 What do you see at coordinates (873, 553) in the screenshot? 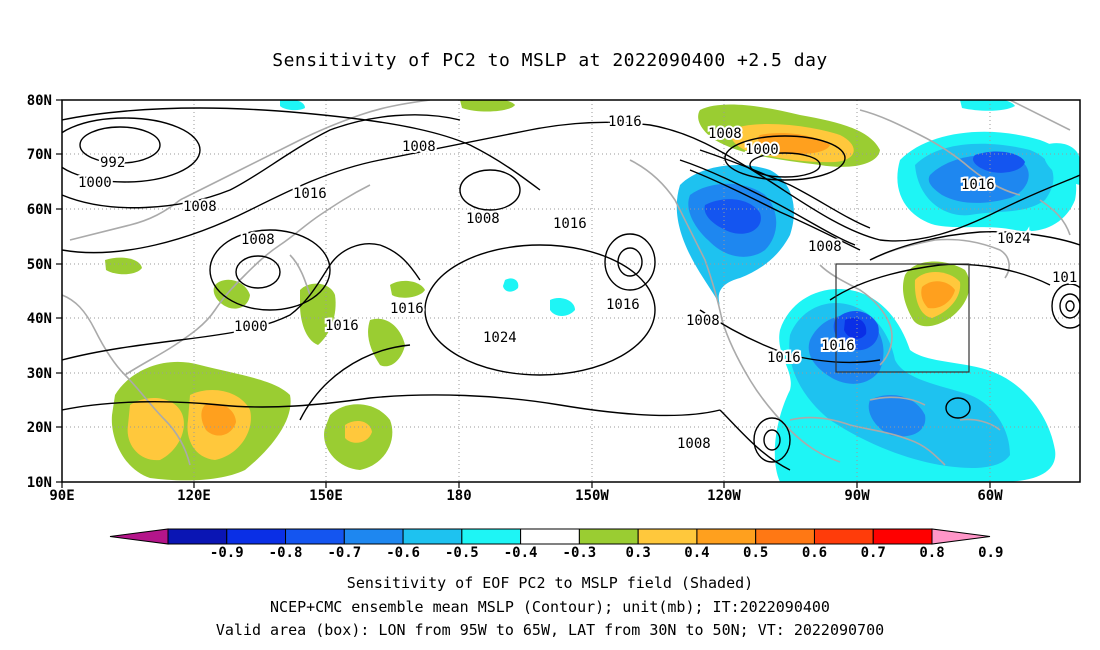
I see `colorbar-tick-label: 0.7` at bounding box center [873, 553].